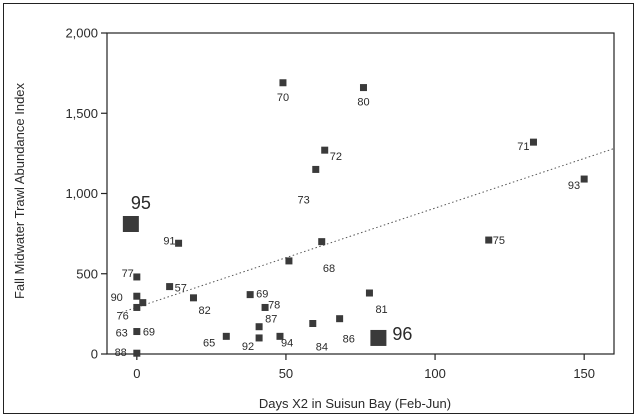  Describe the element at coordinates (584, 373) in the screenshot. I see `x-tick-label: 150` at that location.